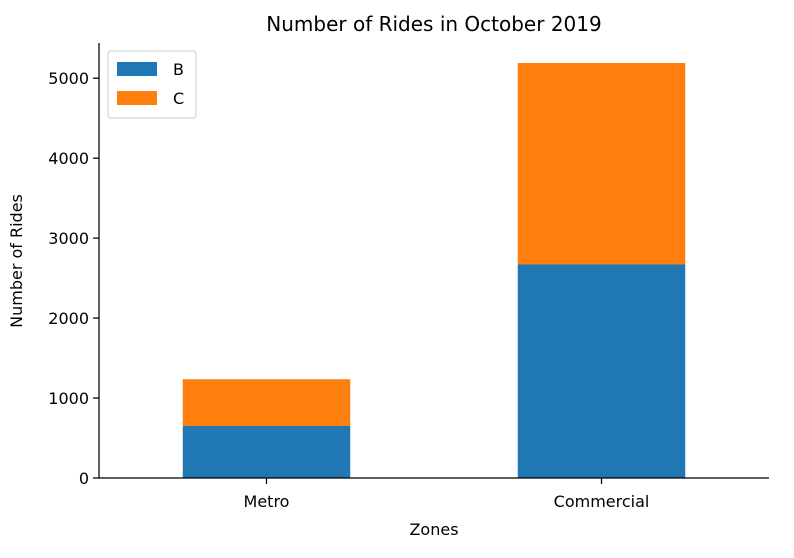  Describe the element at coordinates (84, 478) in the screenshot. I see `y-tick-label: 0` at that location.